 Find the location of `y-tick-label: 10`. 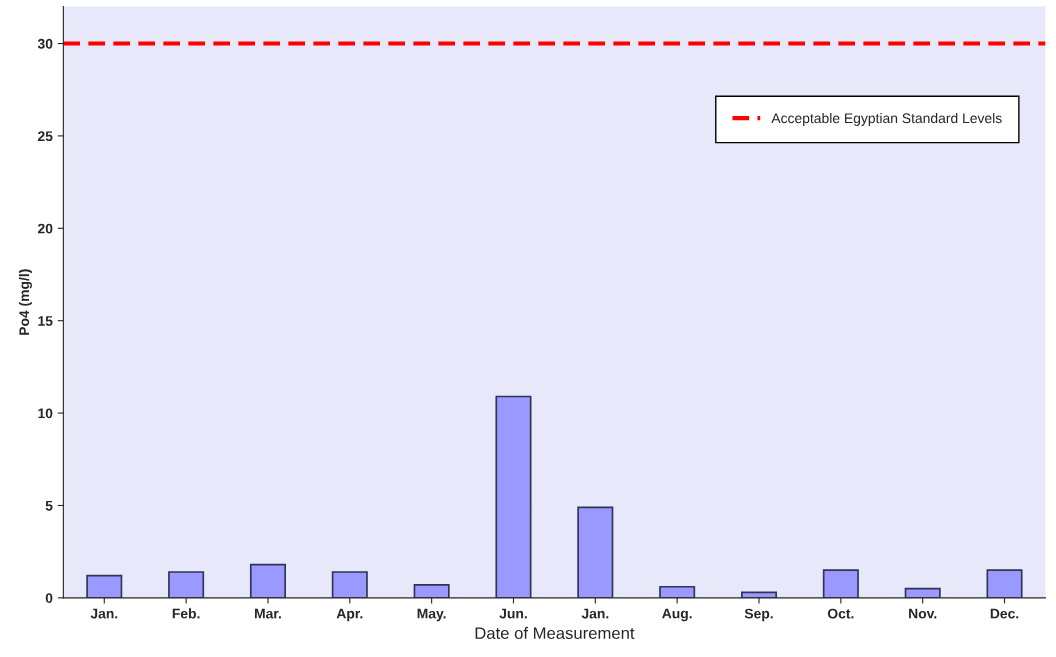

y-tick-label: 10 is located at coordinates (45, 413).